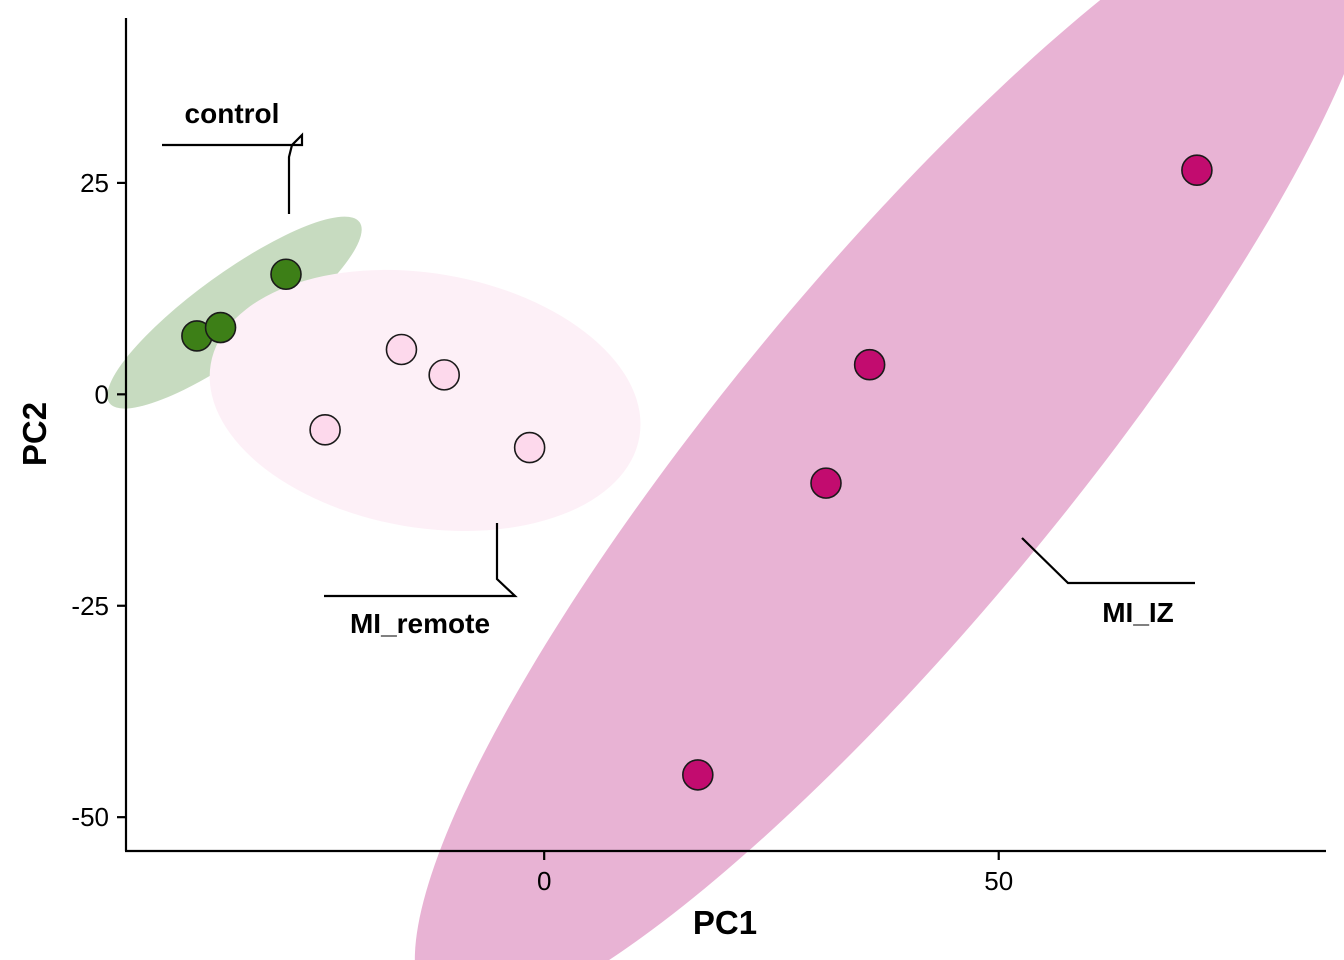 The image size is (1344, 960). I want to click on control-label: control, so click(232, 113).